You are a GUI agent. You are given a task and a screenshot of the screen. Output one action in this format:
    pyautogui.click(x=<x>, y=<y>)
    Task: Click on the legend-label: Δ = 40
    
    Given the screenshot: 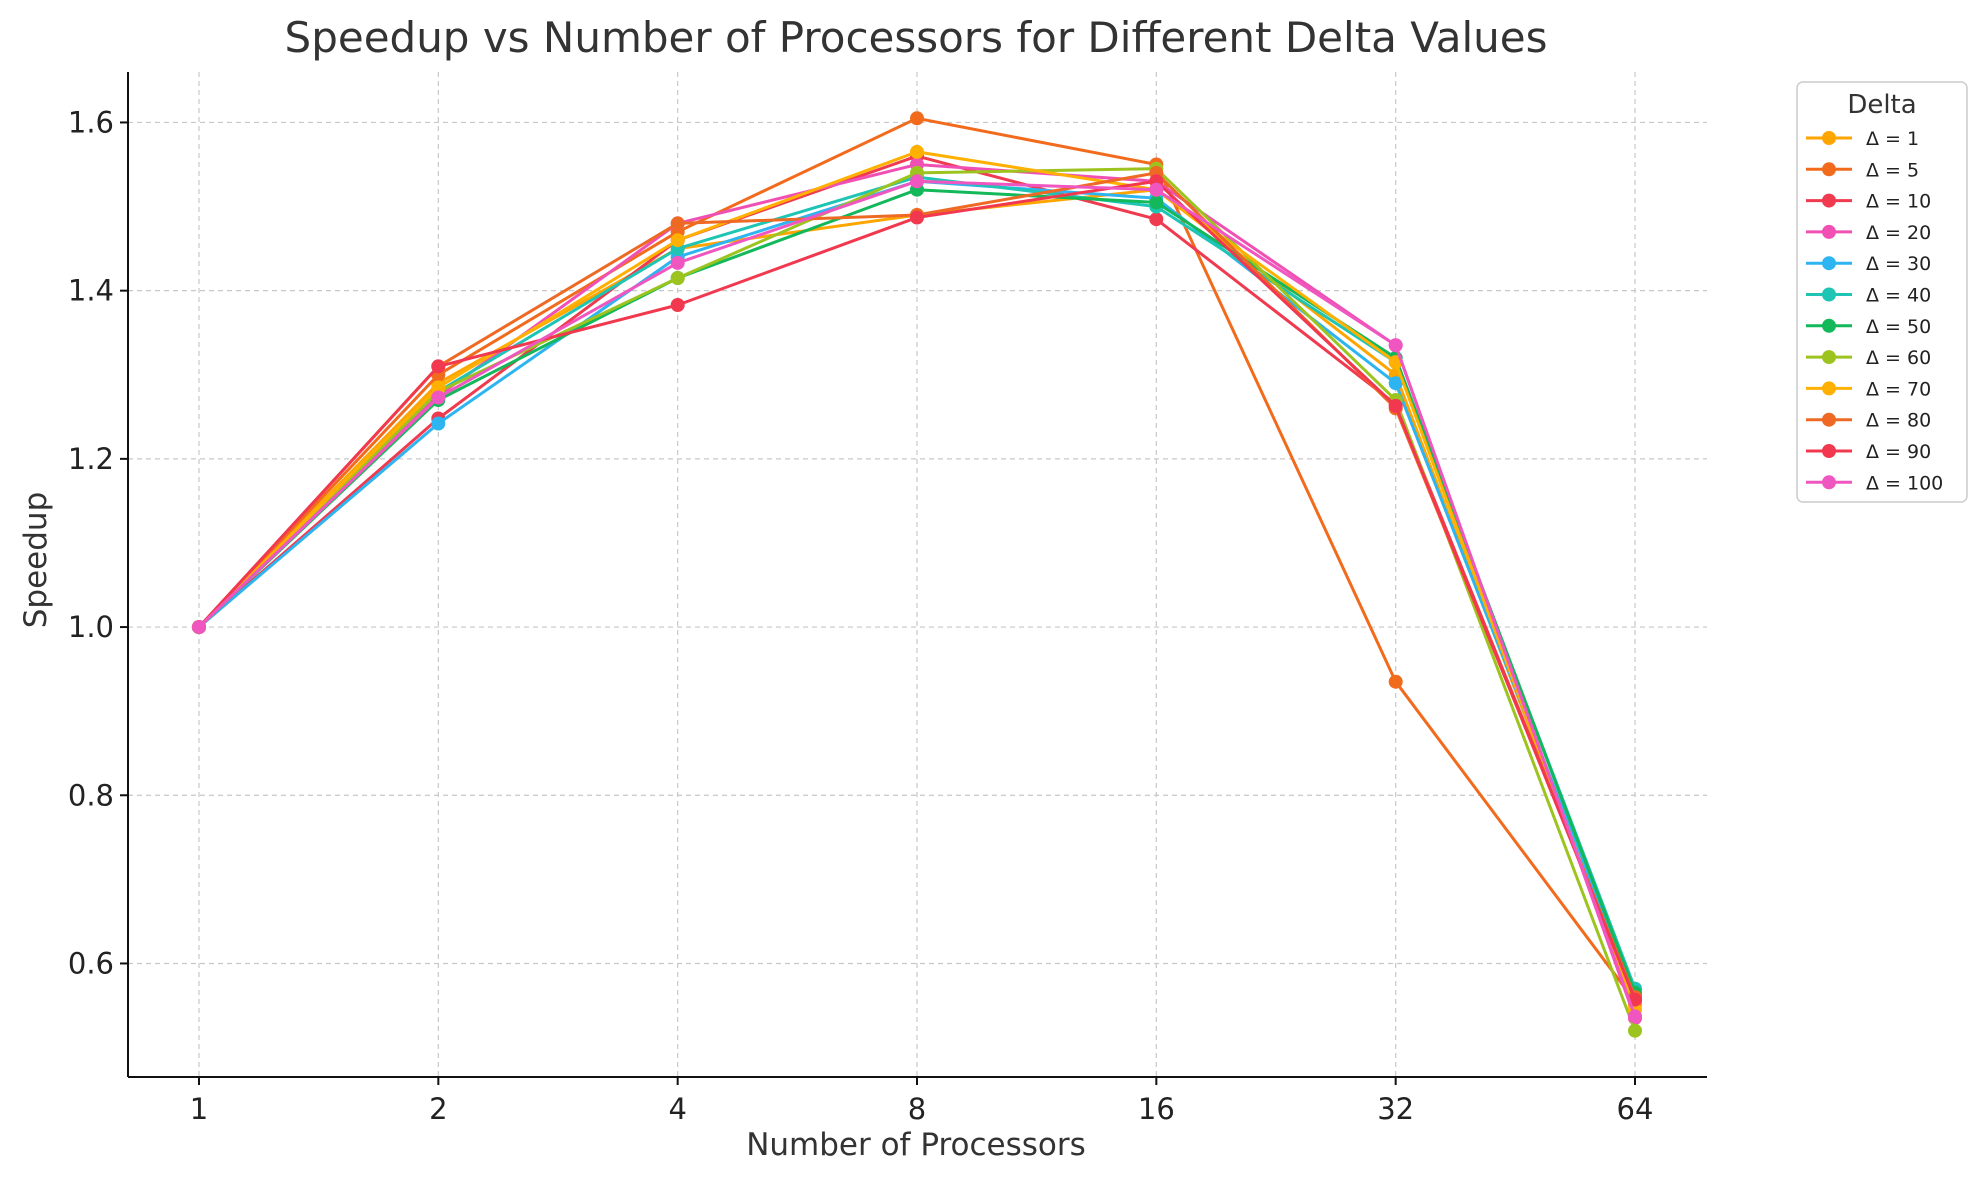 What is the action you would take?
    pyautogui.click(x=1898, y=296)
    